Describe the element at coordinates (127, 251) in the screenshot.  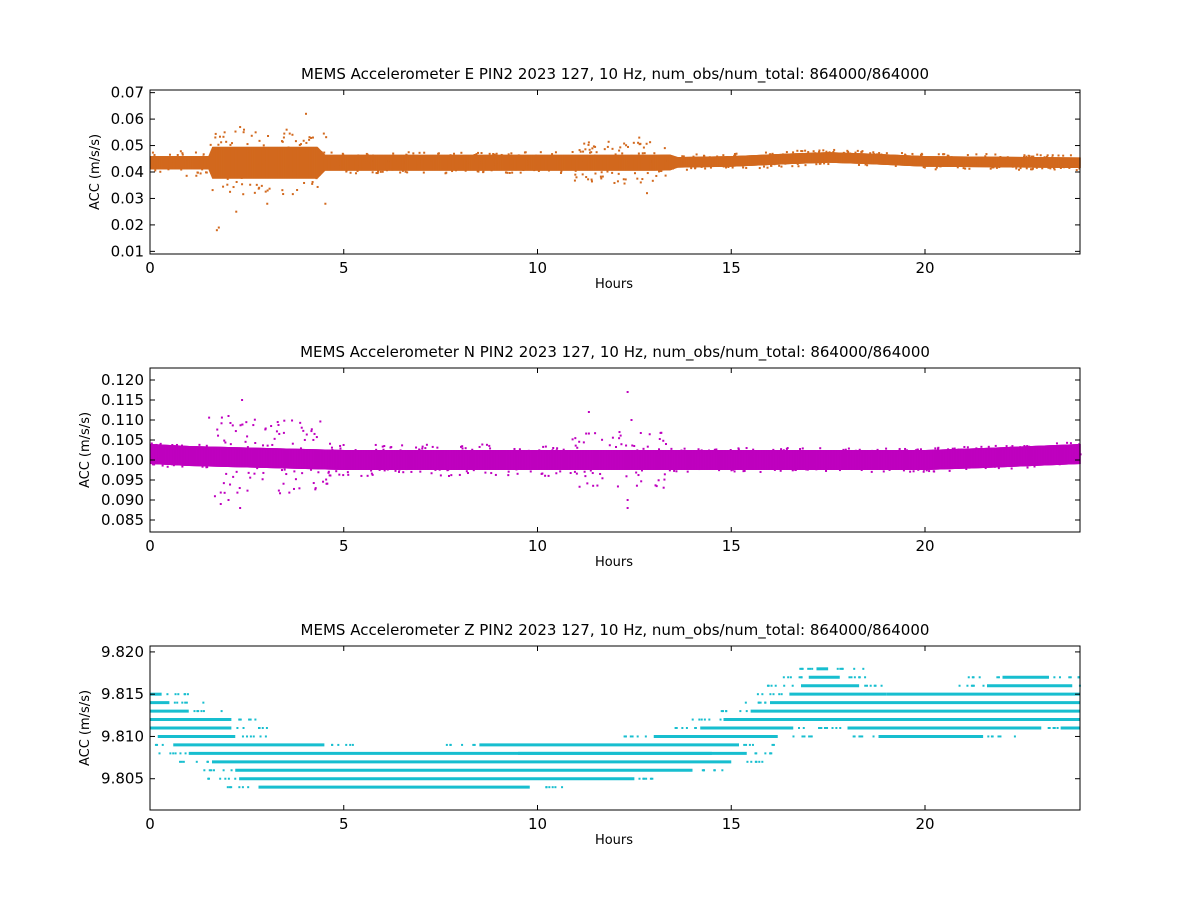
I see `y-tick-label: 0.01` at that location.